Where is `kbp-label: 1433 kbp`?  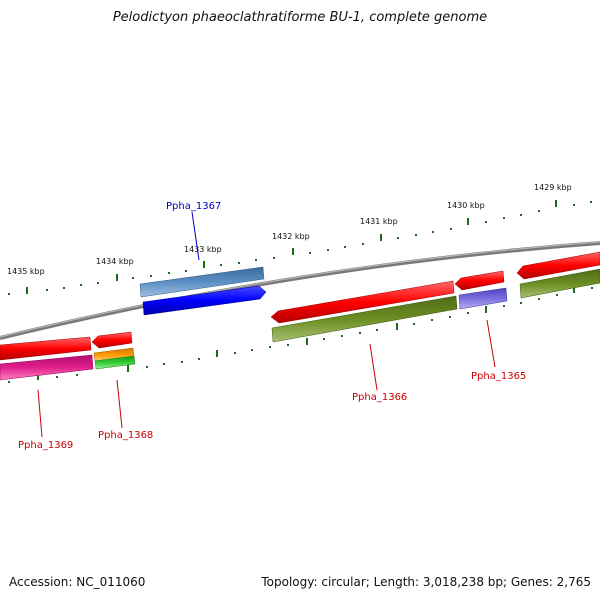 kbp-label: 1433 kbp is located at coordinates (203, 249).